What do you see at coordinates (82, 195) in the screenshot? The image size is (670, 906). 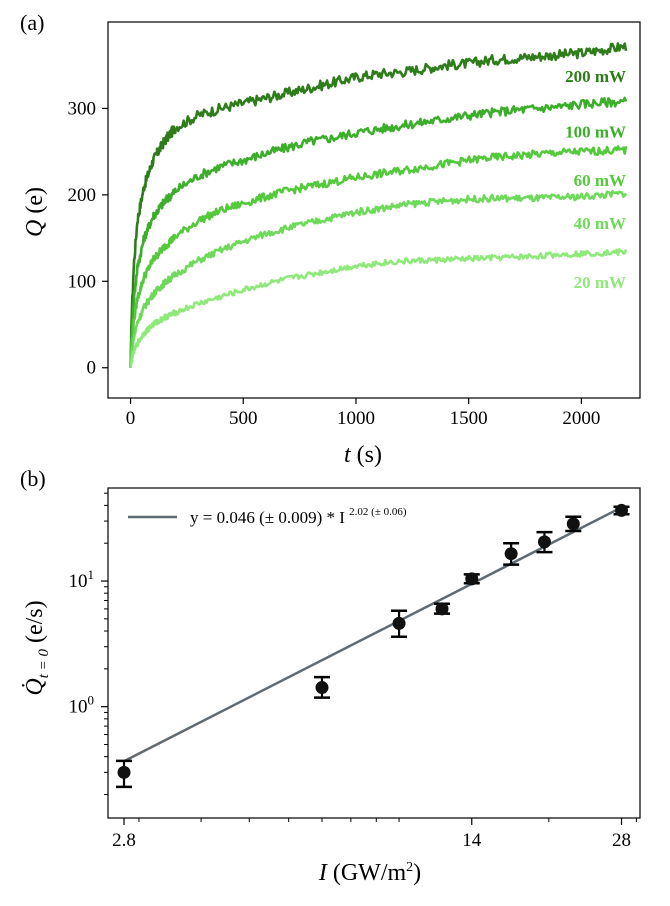 I see `y-tick-label: 200` at bounding box center [82, 195].